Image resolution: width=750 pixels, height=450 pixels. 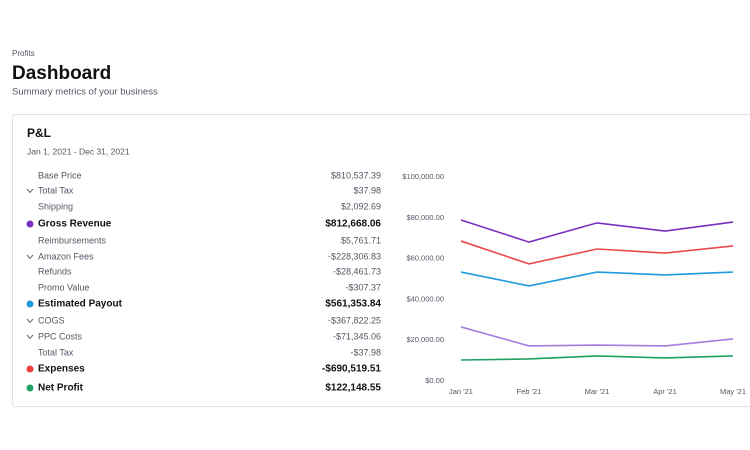 I want to click on row-label: Gross Revenue, so click(x=75, y=224).